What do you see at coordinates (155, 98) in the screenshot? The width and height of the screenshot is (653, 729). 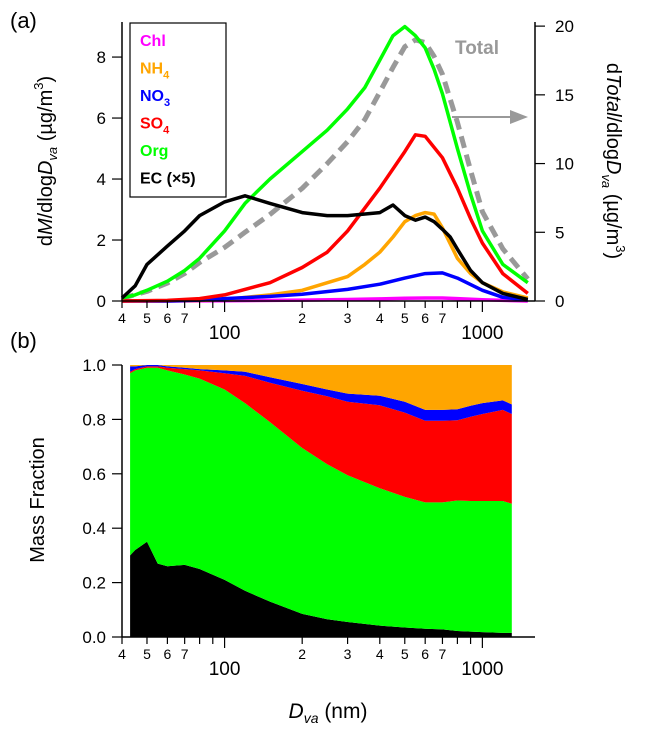 I see `legend-entry-no: NO3` at bounding box center [155, 98].